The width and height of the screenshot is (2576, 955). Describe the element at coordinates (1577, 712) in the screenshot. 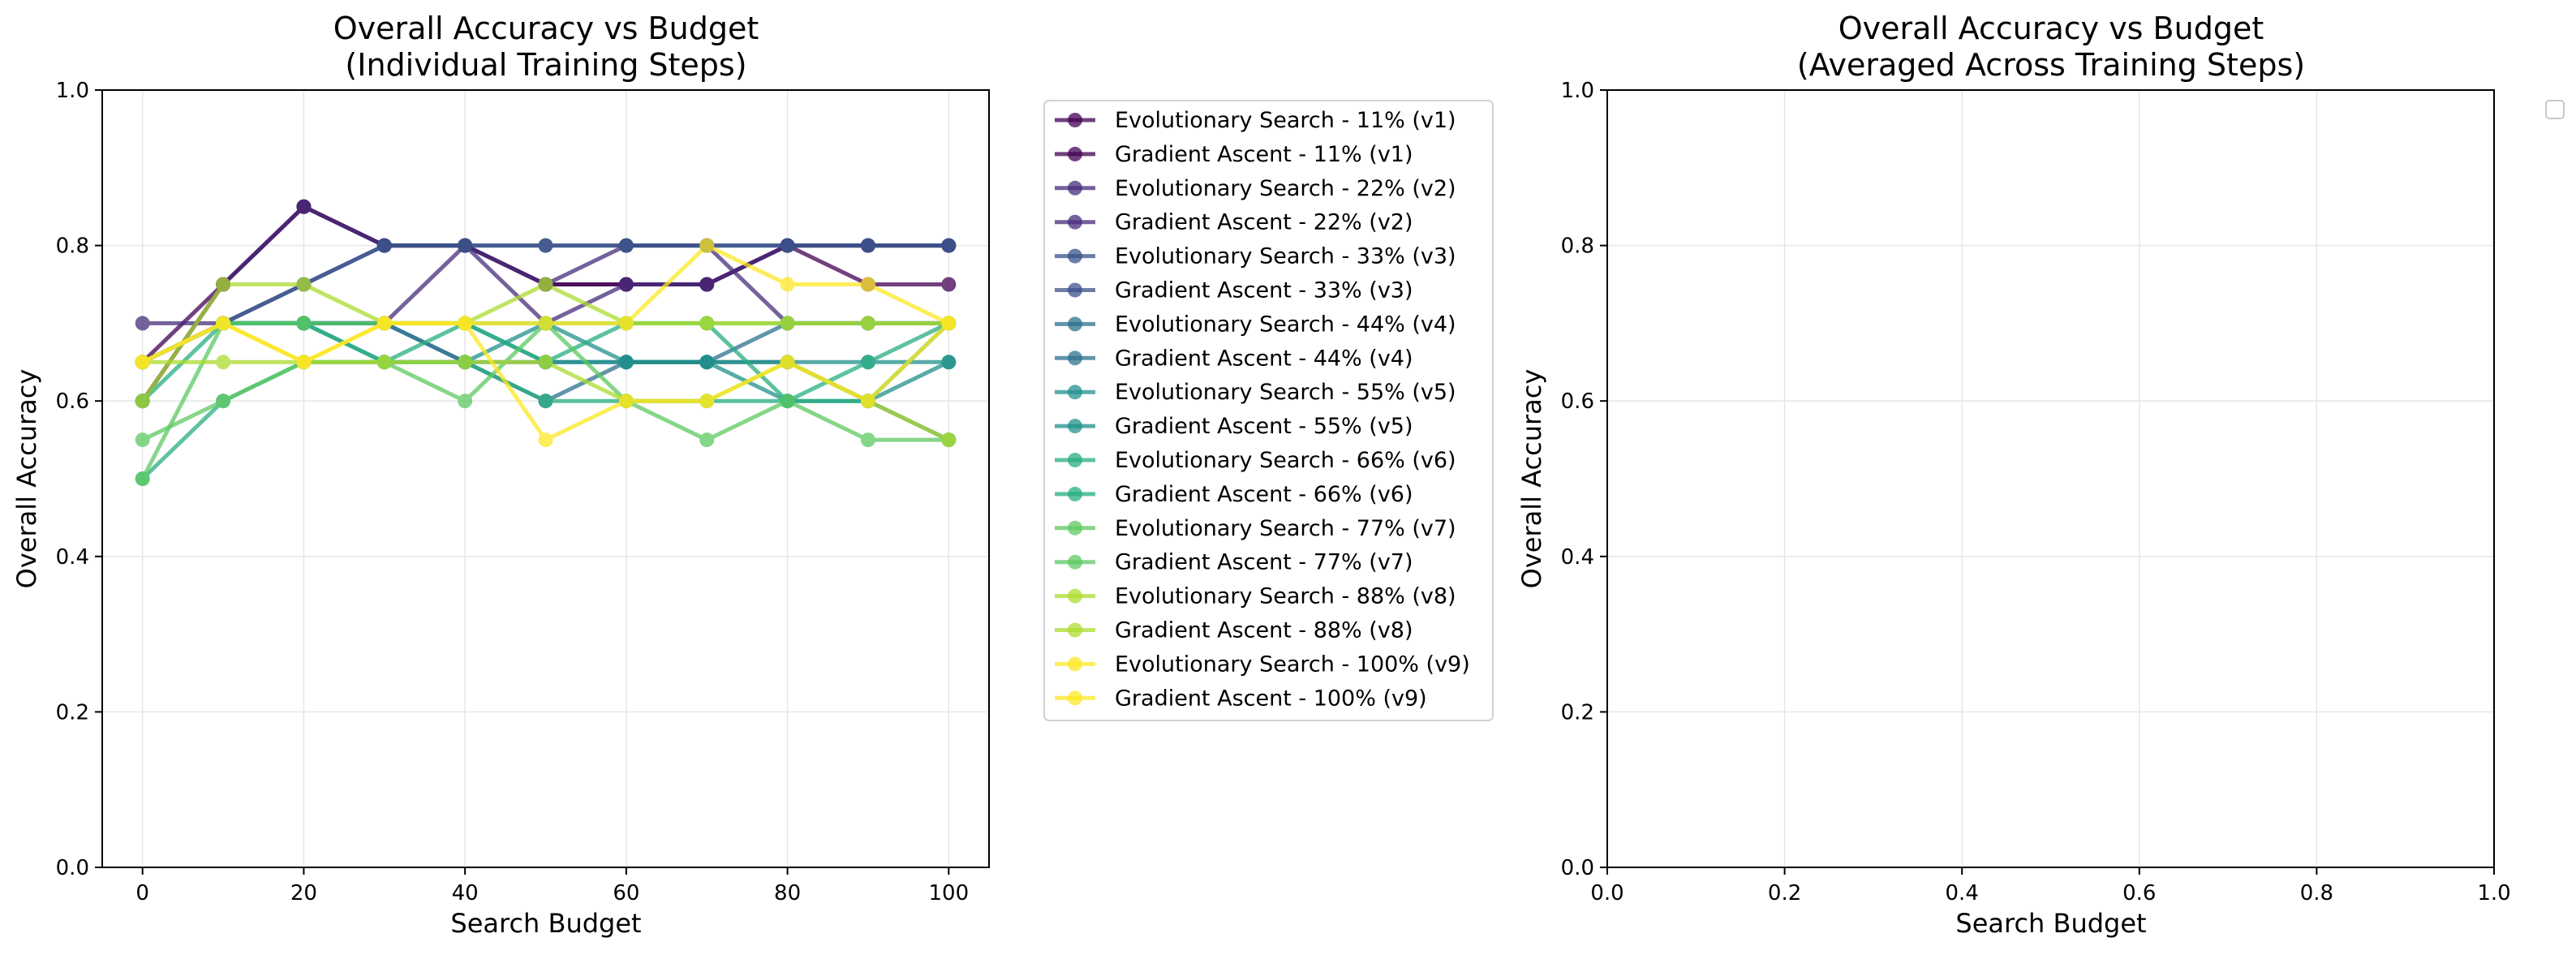

I see `y-tick-label: 0.2` at that location.